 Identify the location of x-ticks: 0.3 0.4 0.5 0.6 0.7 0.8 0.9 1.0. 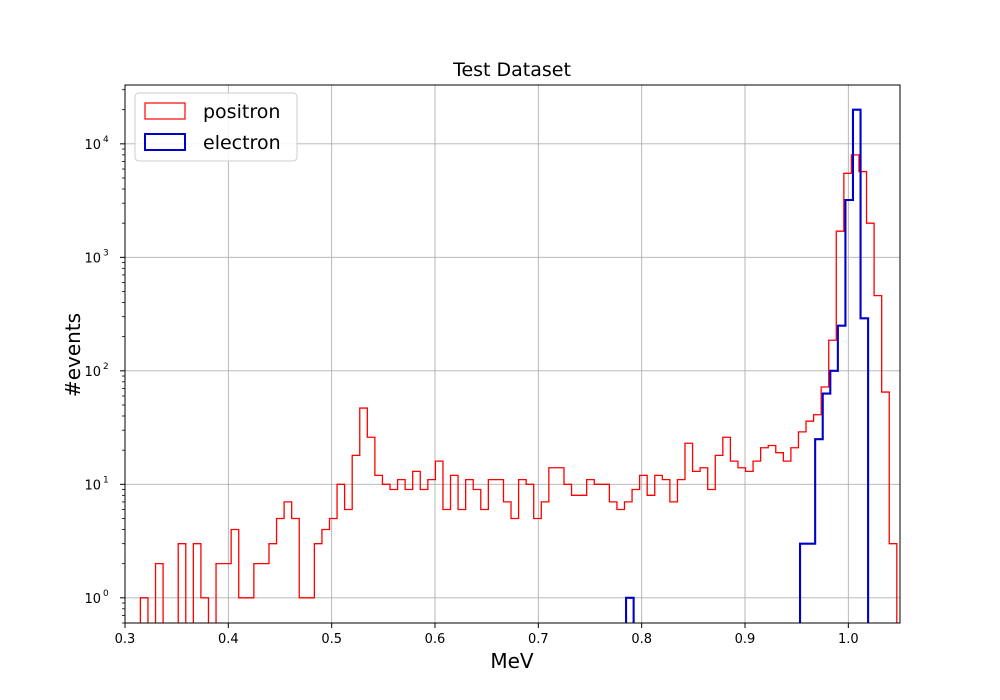
(487, 635).